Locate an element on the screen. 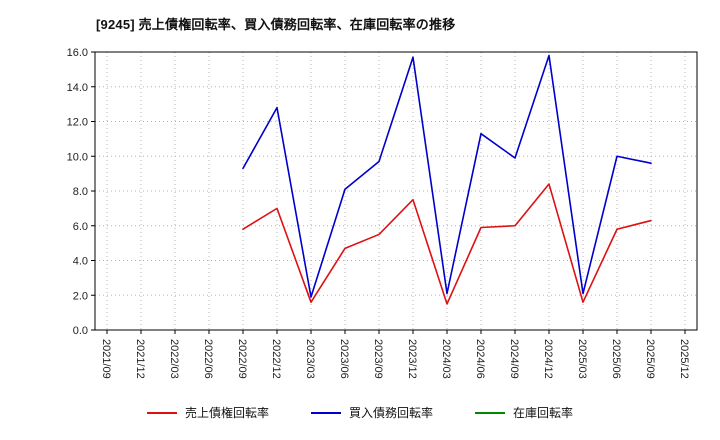  svg-text: 2022/09 is located at coordinates (242, 359).